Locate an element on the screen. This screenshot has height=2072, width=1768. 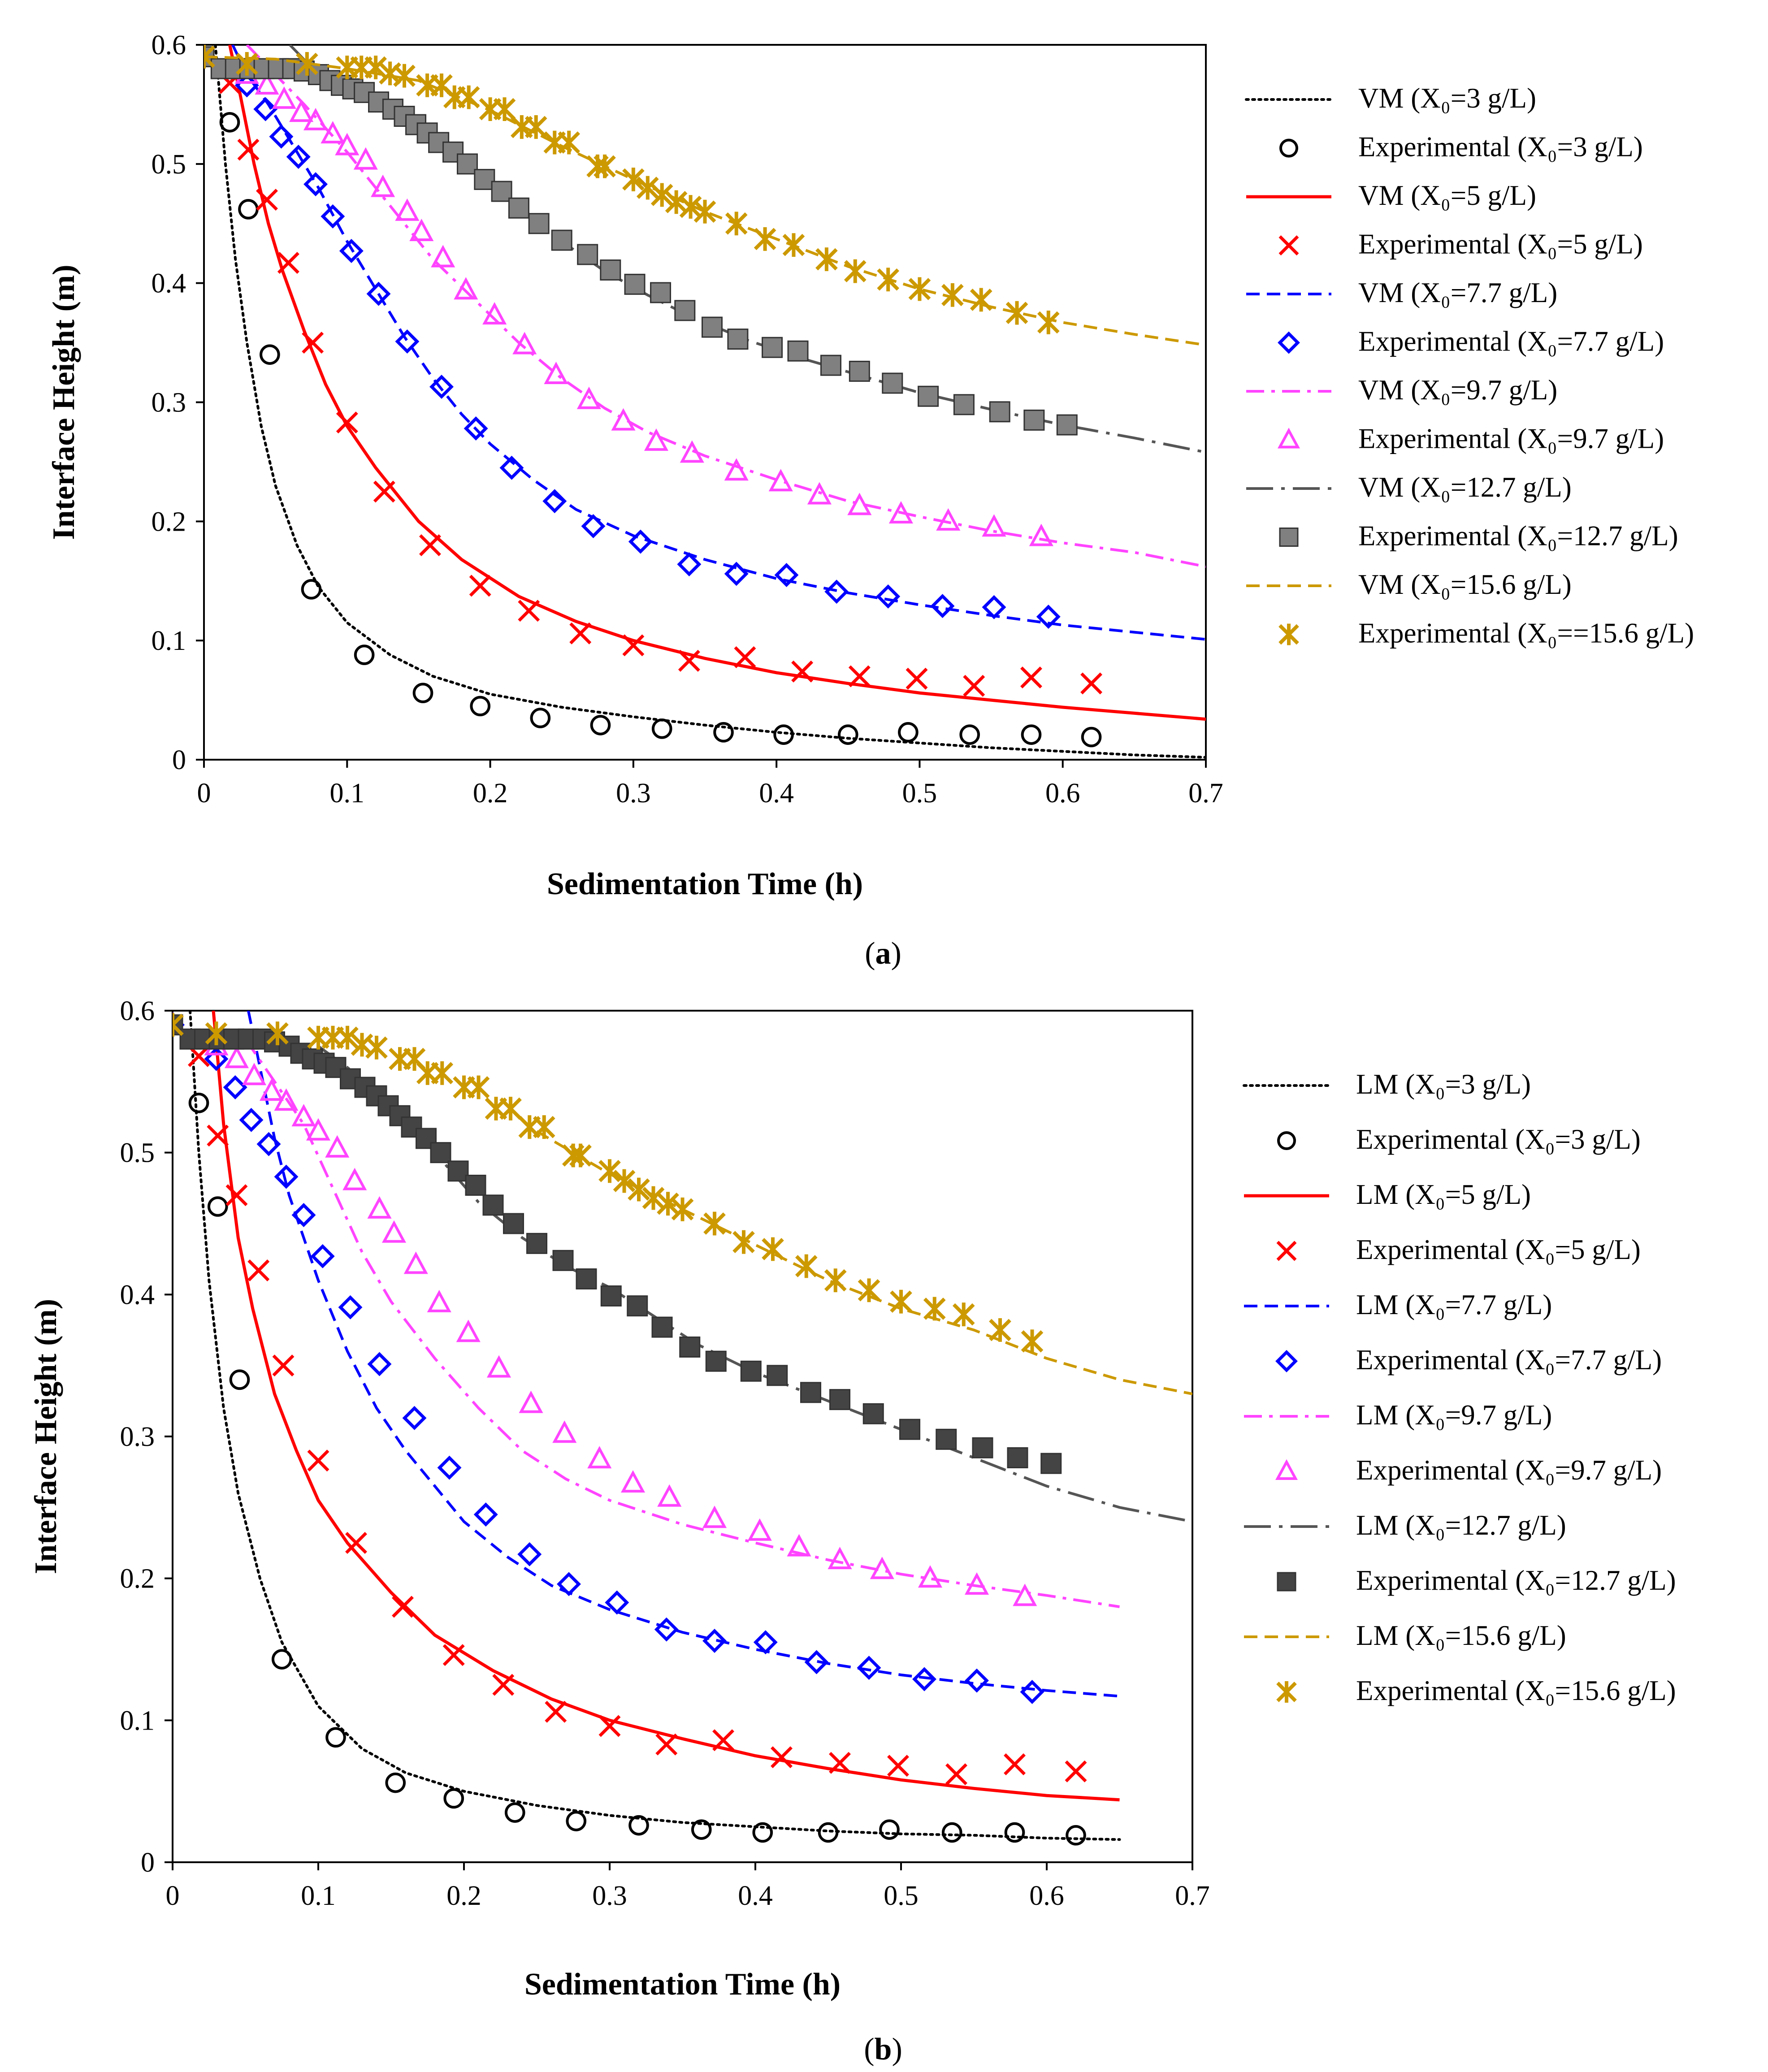
y-tick-label: 0.2 is located at coordinates (137, 1579).